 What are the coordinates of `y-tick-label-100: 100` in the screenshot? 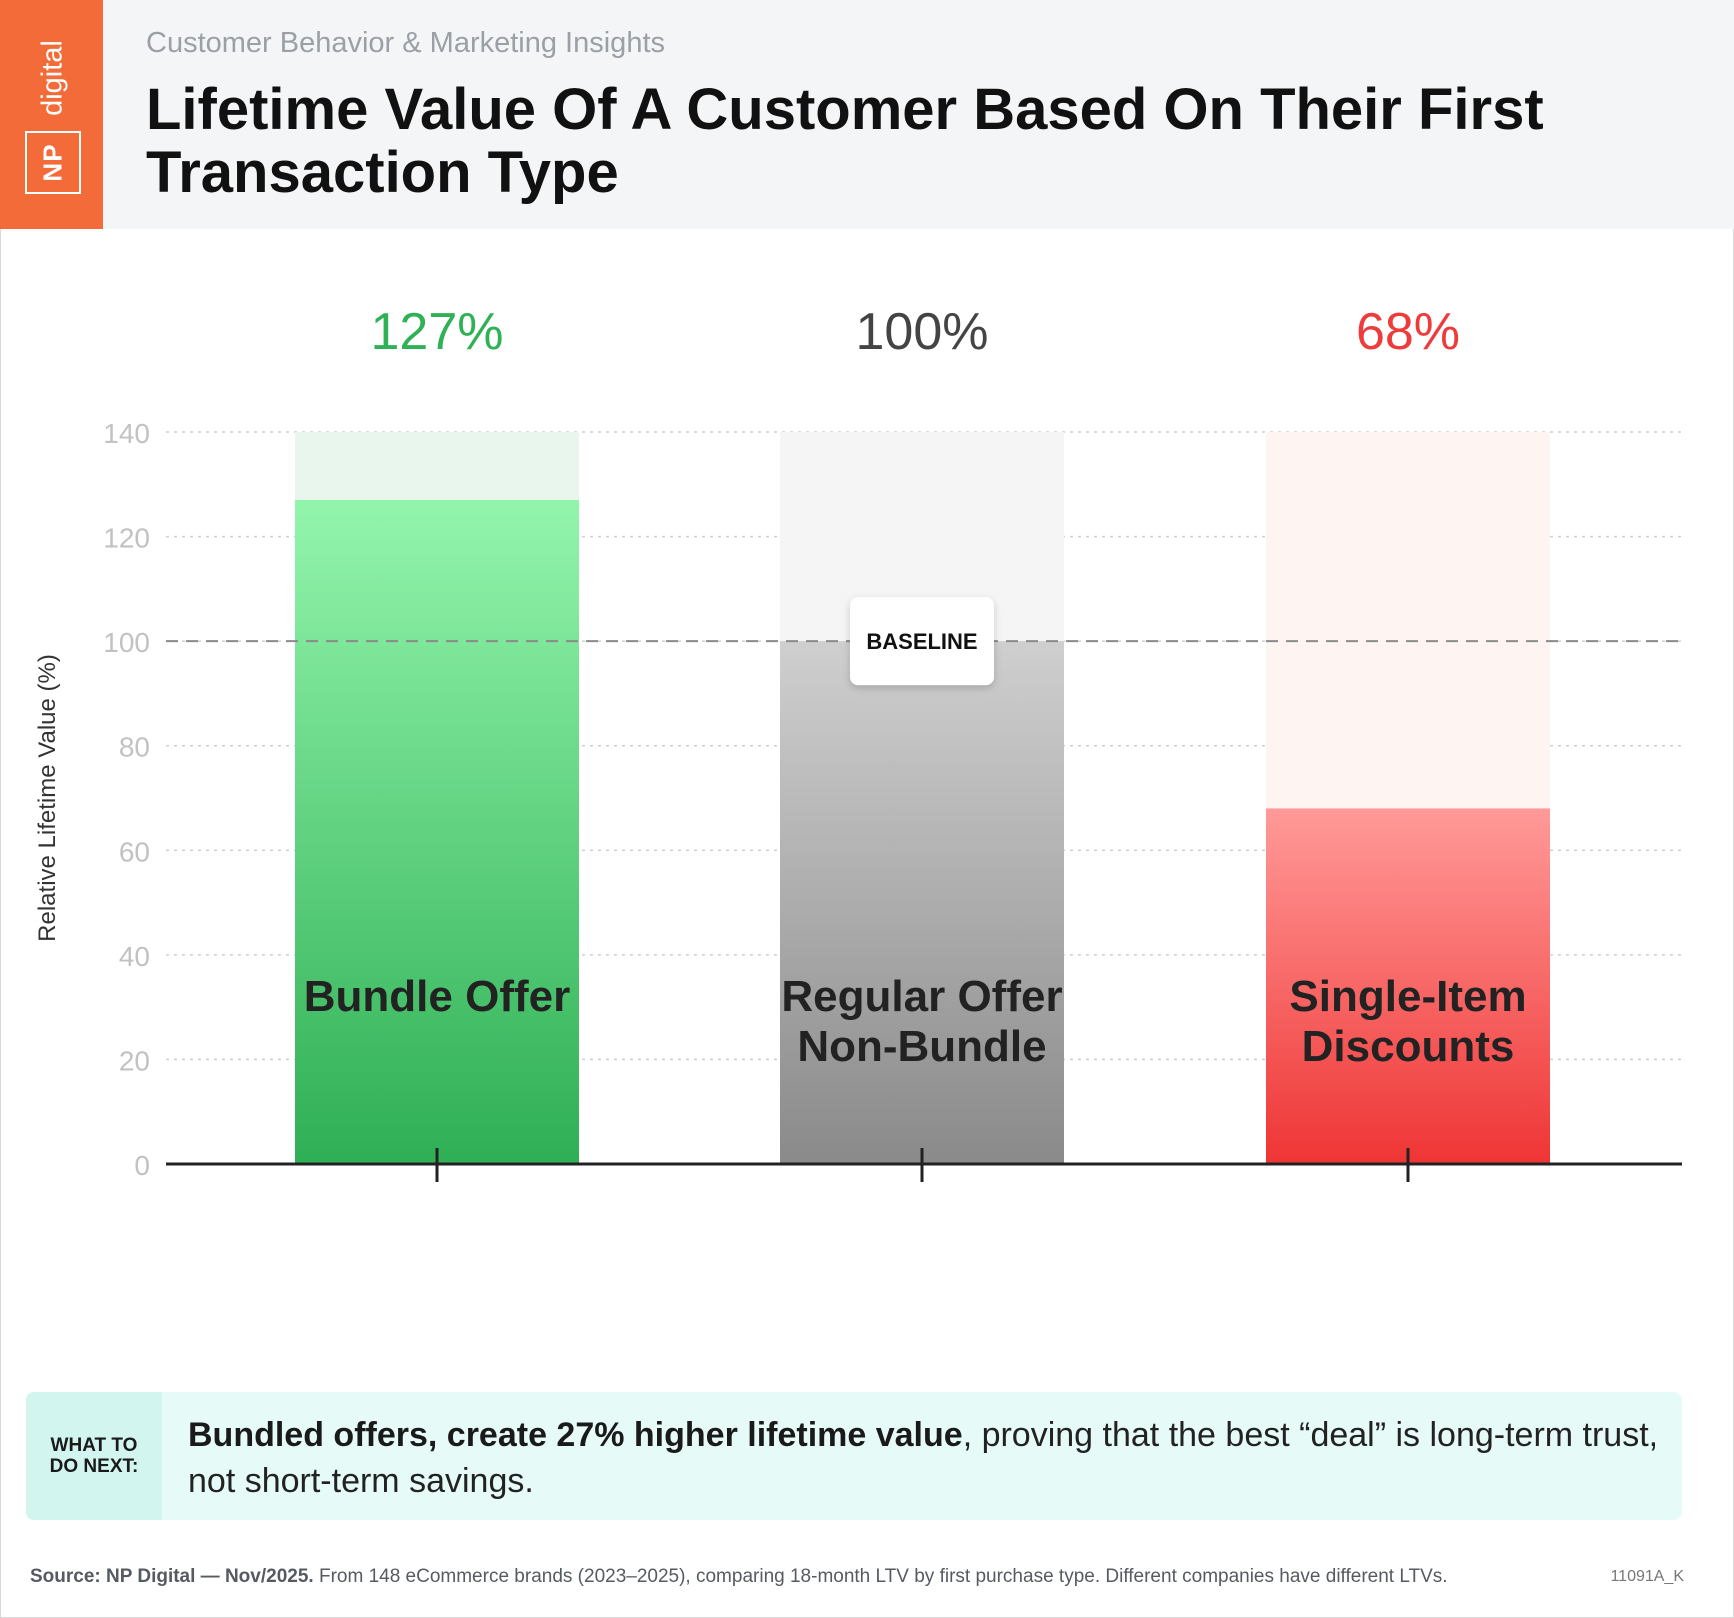 It's located at (126, 642).